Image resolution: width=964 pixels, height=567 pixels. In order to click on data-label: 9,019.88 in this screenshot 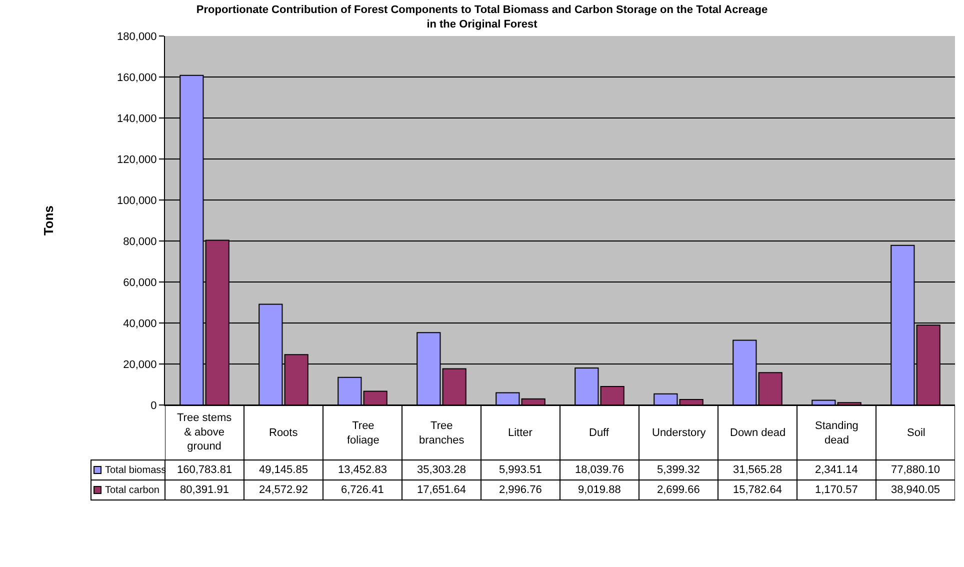, I will do `click(599, 490)`.